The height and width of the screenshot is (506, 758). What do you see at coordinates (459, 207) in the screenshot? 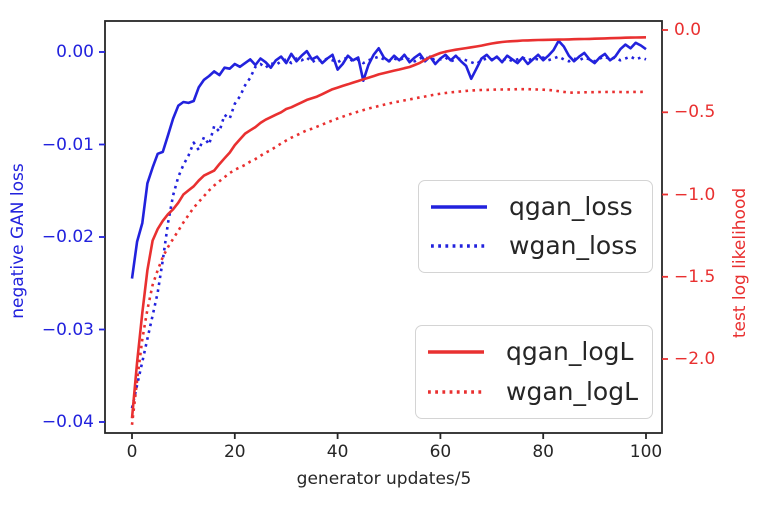
I see `qgan-loss-line-sample` at bounding box center [459, 207].